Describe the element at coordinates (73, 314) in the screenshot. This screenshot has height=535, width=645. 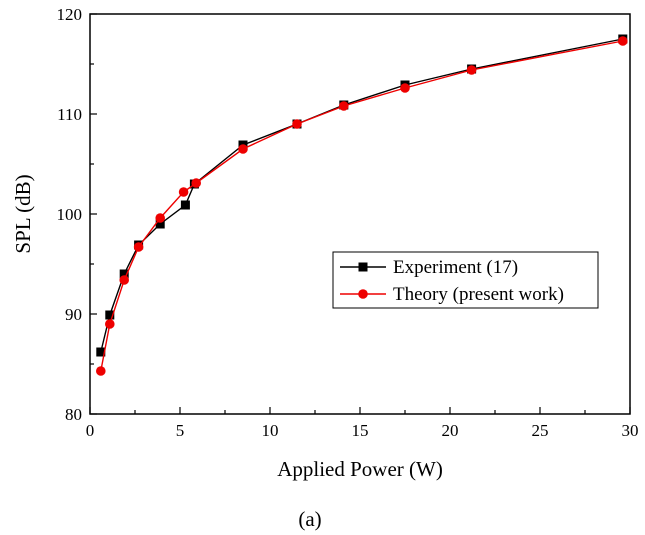
I see `y-tick-label: 90` at that location.